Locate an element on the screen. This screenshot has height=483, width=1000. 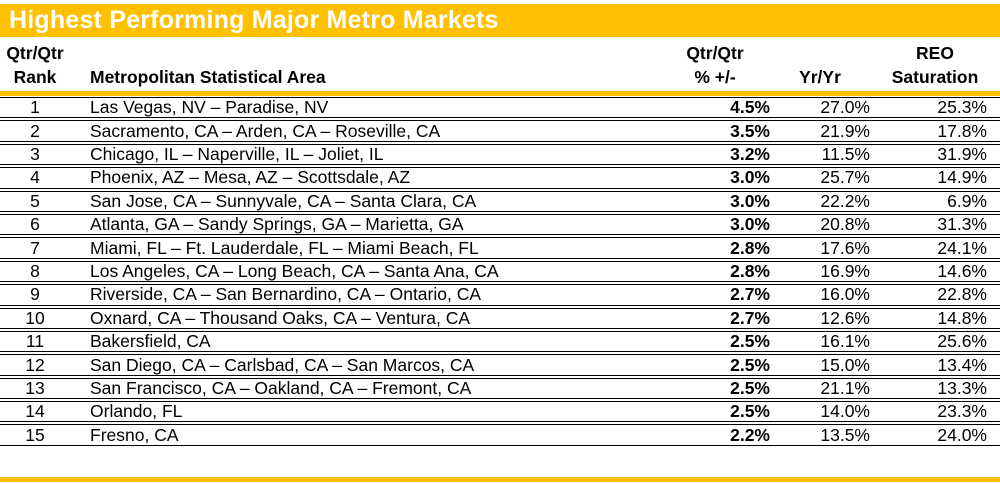
reo-saturation-cell: 6.9% is located at coordinates (967, 200).